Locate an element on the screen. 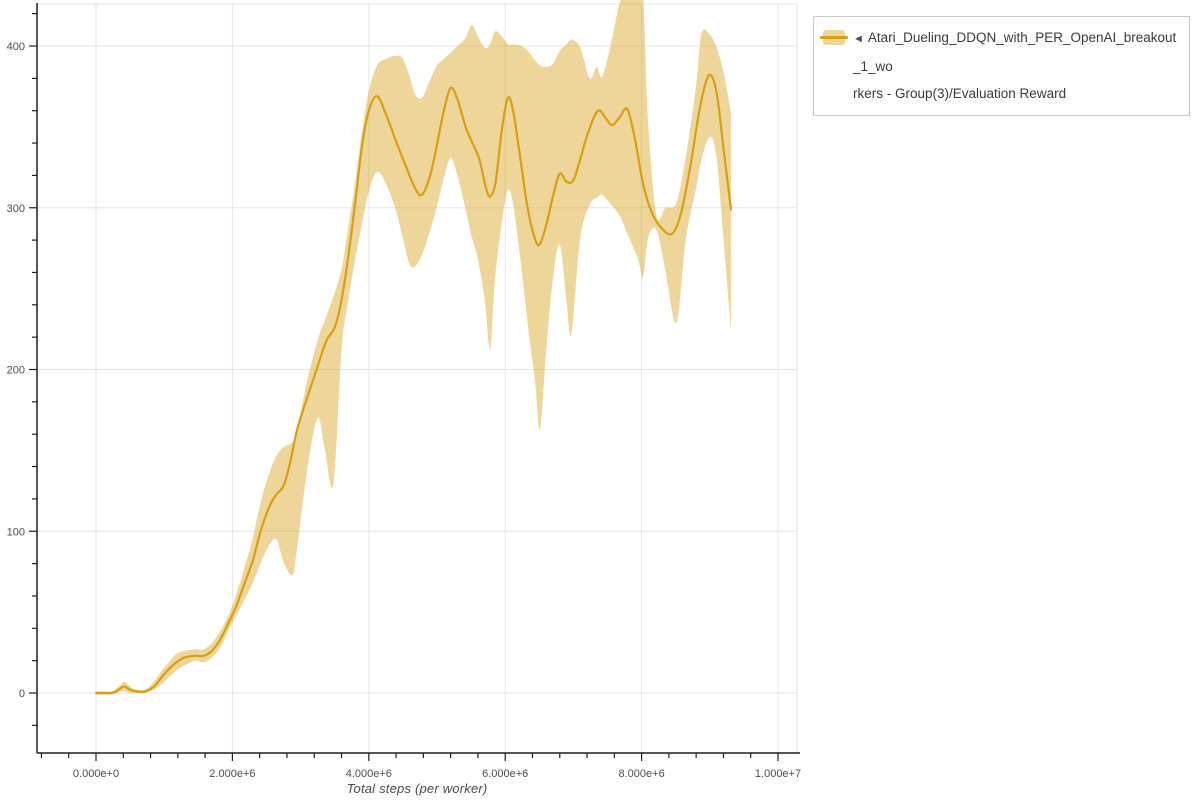 The height and width of the screenshot is (800, 1200). x-tick-label: 4.000e+6 is located at coordinates (369, 774).